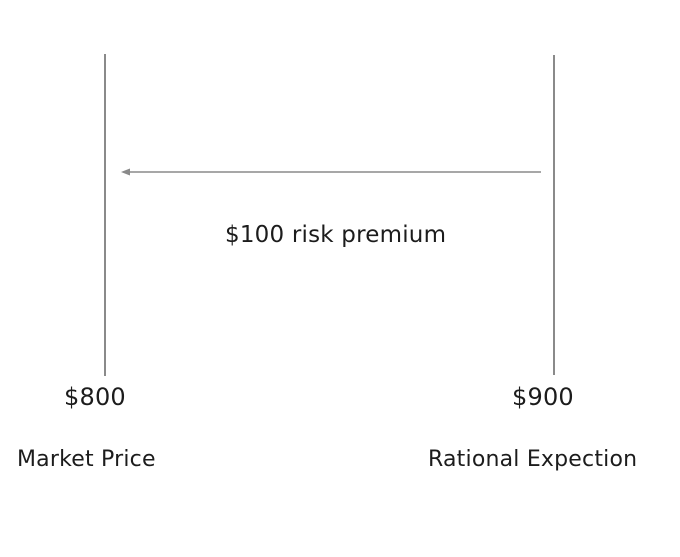 Image resolution: width=680 pixels, height=557 pixels. I want to click on market-price-line, so click(105, 215).